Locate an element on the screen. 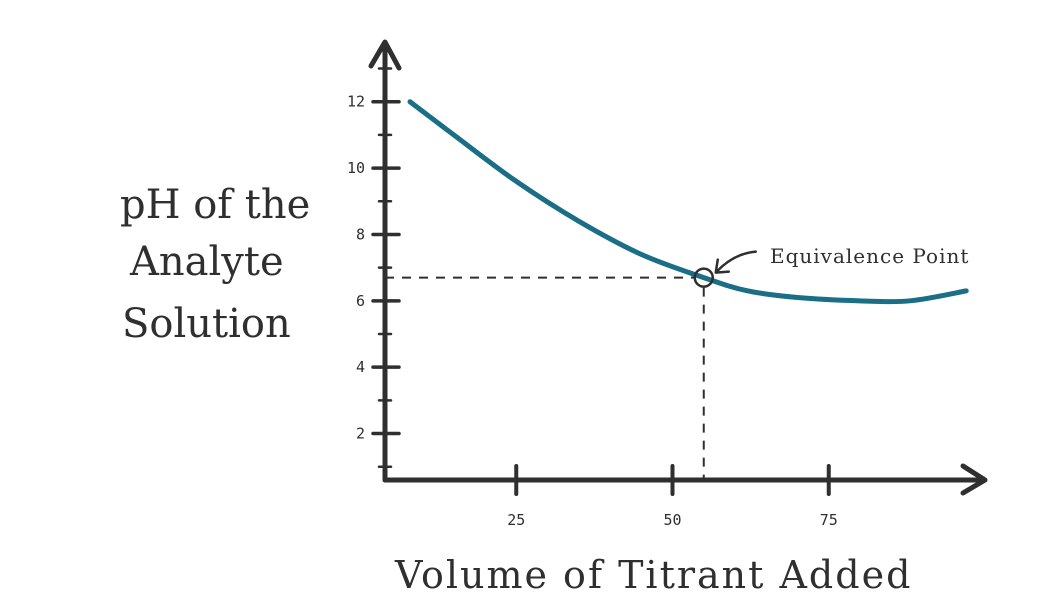 The height and width of the screenshot is (613, 1050). y-tick-label: 10 is located at coordinates (356, 168).